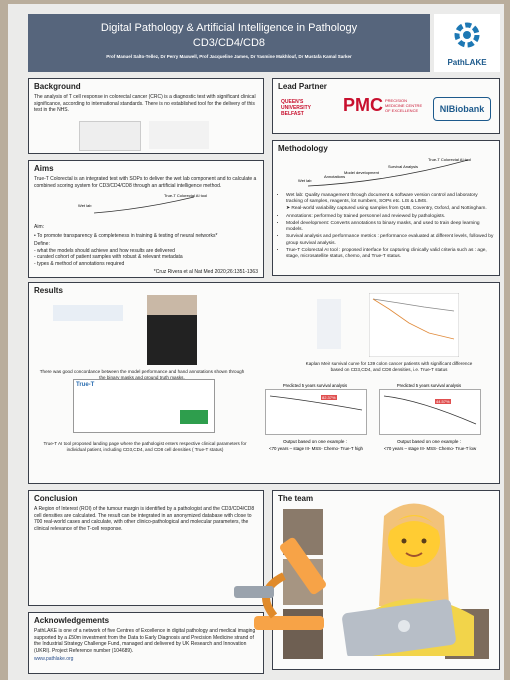 This screenshot has height=680, width=510. What do you see at coordinates (172, 305) in the screenshot?
I see `mask-images` at bounding box center [172, 305].